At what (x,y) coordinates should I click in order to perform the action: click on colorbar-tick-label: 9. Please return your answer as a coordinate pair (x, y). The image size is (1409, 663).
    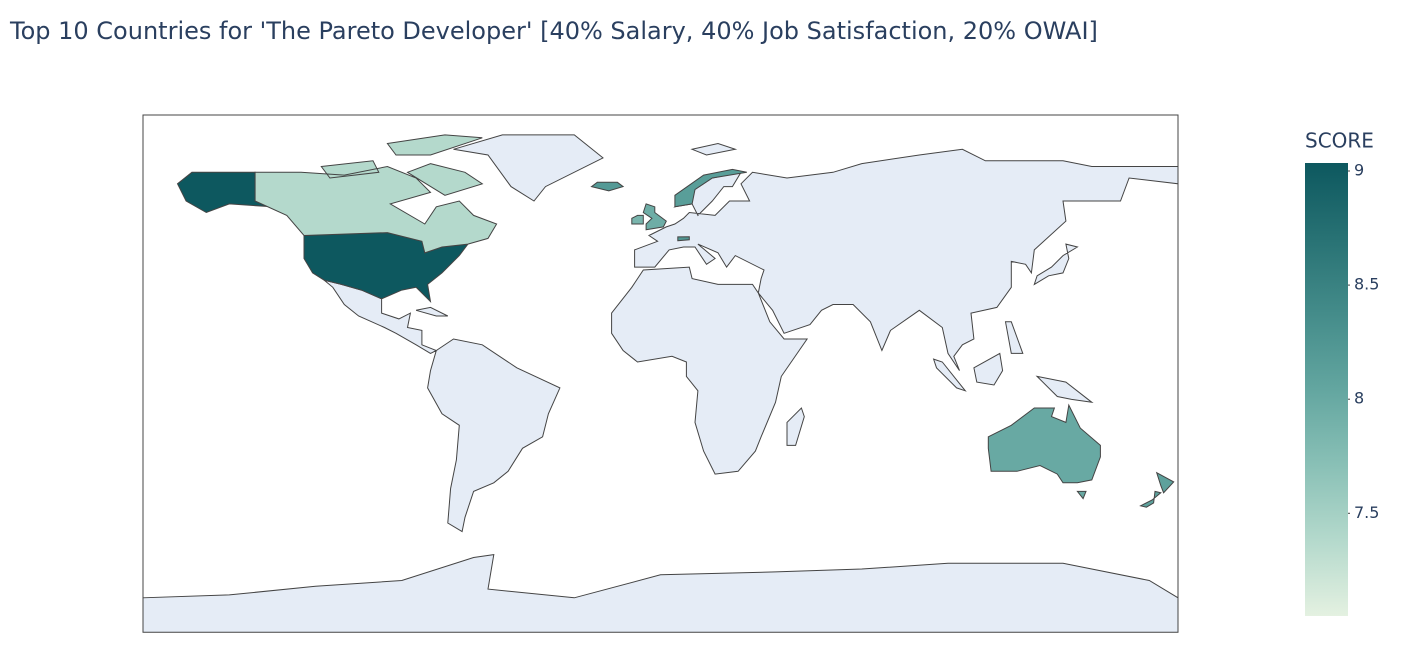
    Looking at the image, I should click on (1359, 169).